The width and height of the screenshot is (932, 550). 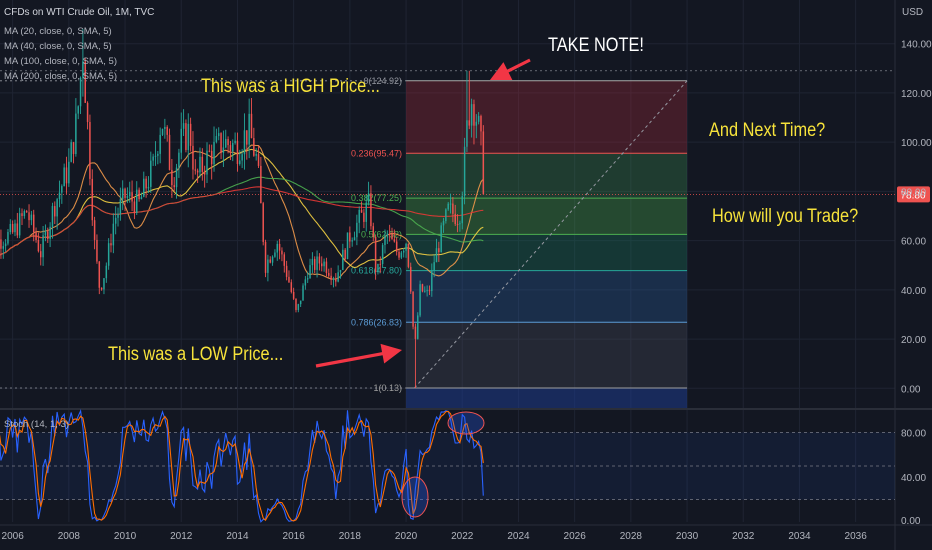 I want to click on time-tick-label: 2028, so click(x=631, y=536).